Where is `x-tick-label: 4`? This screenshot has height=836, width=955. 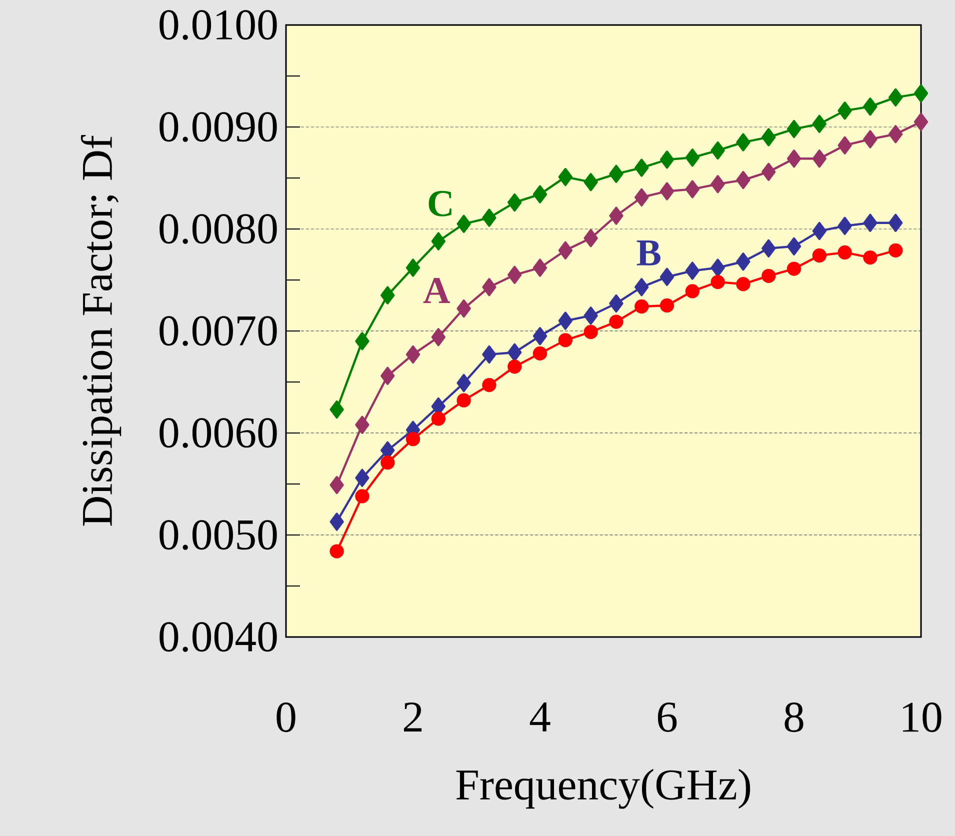 x-tick-label: 4 is located at coordinates (540, 717).